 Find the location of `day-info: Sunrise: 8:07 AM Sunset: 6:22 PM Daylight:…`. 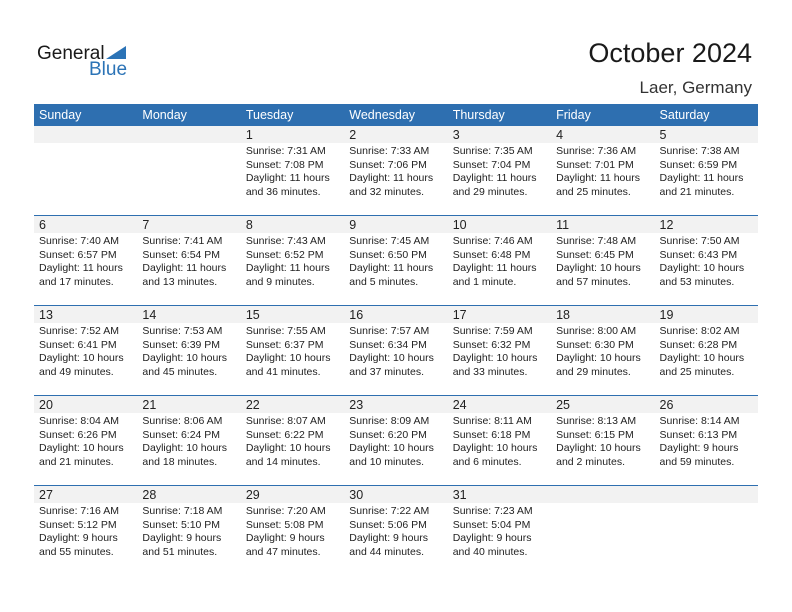

day-info: Sunrise: 8:07 AM Sunset: 6:22 PM Daylight:… is located at coordinates (288, 442).